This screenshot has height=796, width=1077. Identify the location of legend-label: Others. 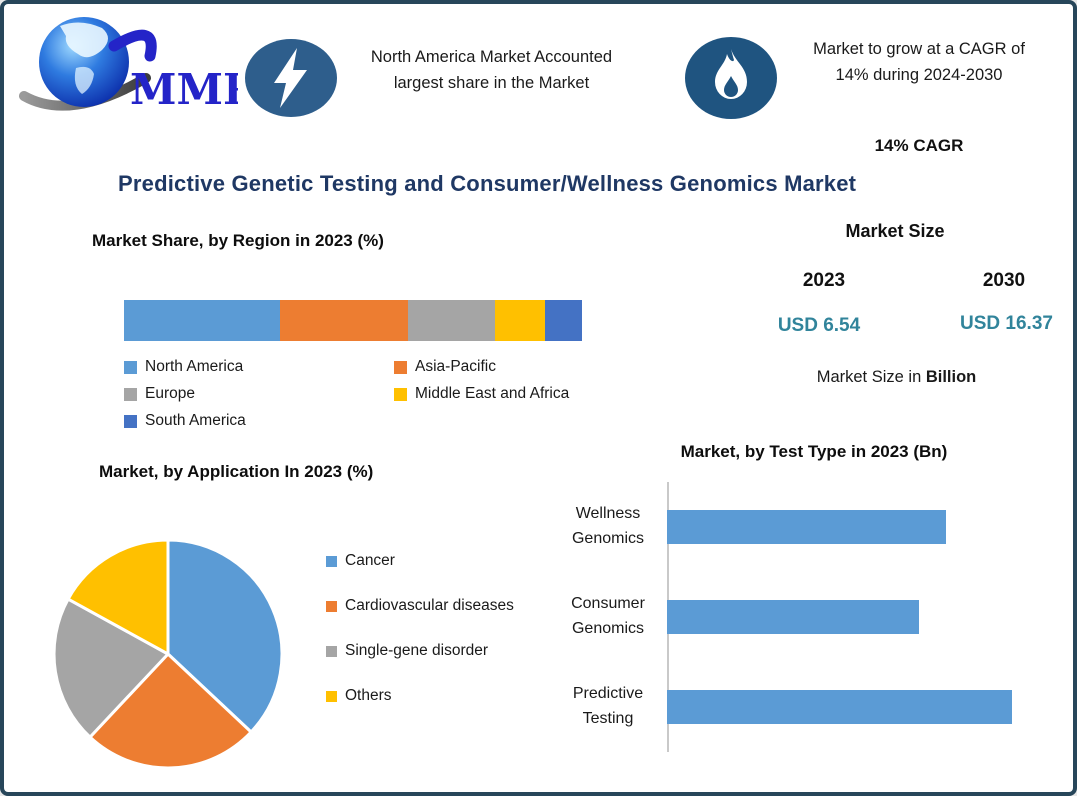
(368, 695).